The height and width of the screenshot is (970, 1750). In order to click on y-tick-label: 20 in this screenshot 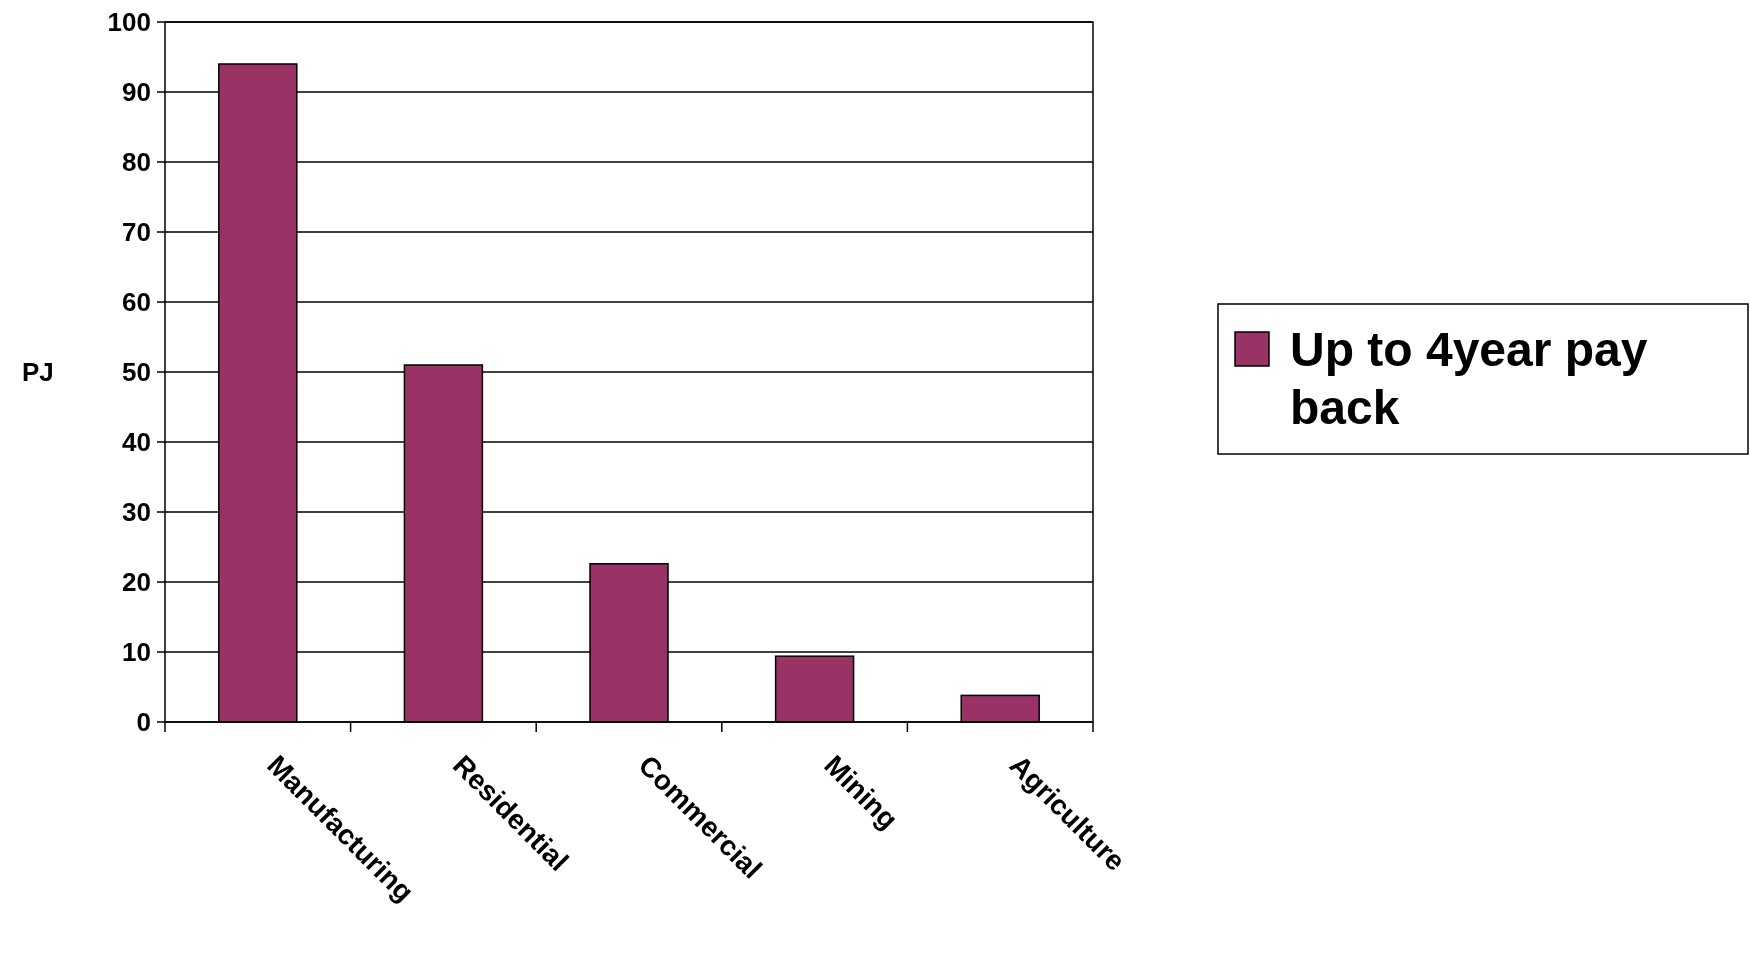, I will do `click(136, 582)`.